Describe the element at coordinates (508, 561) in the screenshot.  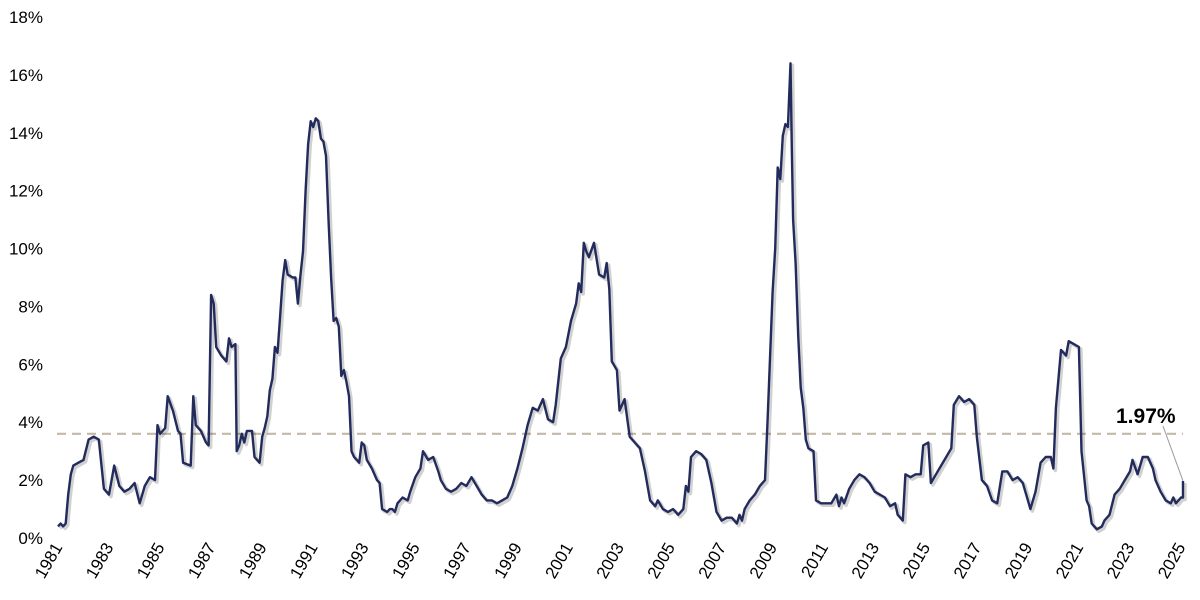
I see `x-tick-label: 1999` at that location.